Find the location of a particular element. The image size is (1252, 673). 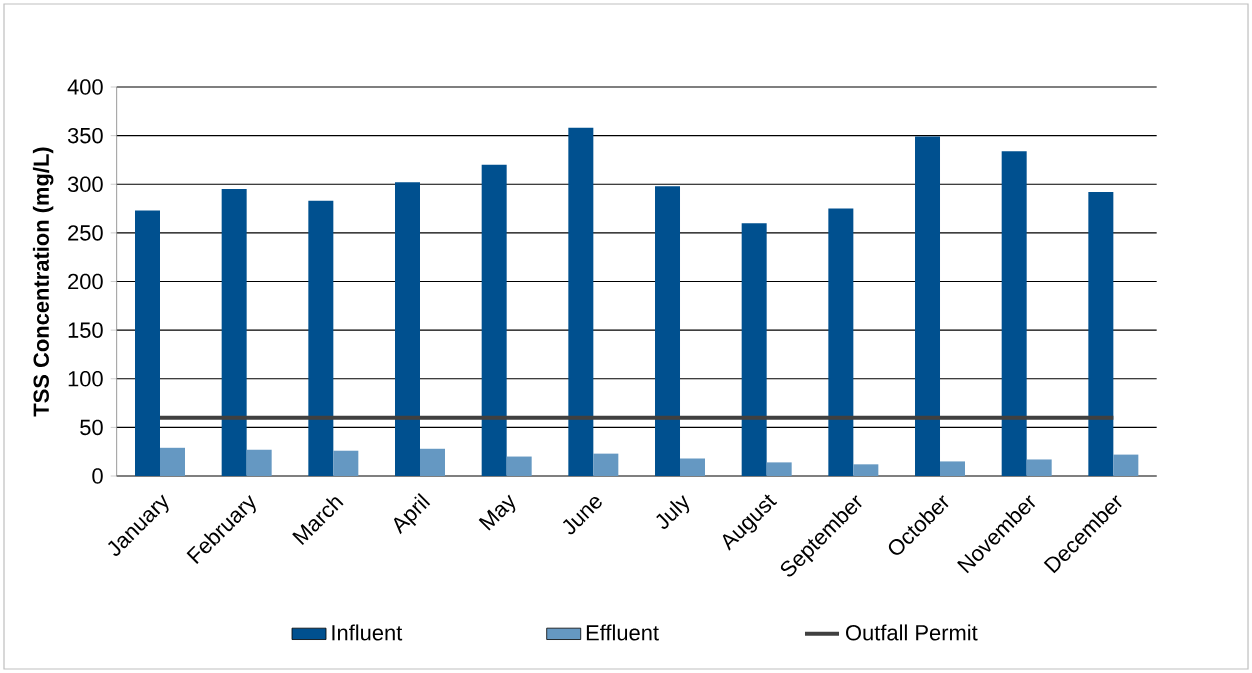

x-tick-label: July is located at coordinates (673, 512).